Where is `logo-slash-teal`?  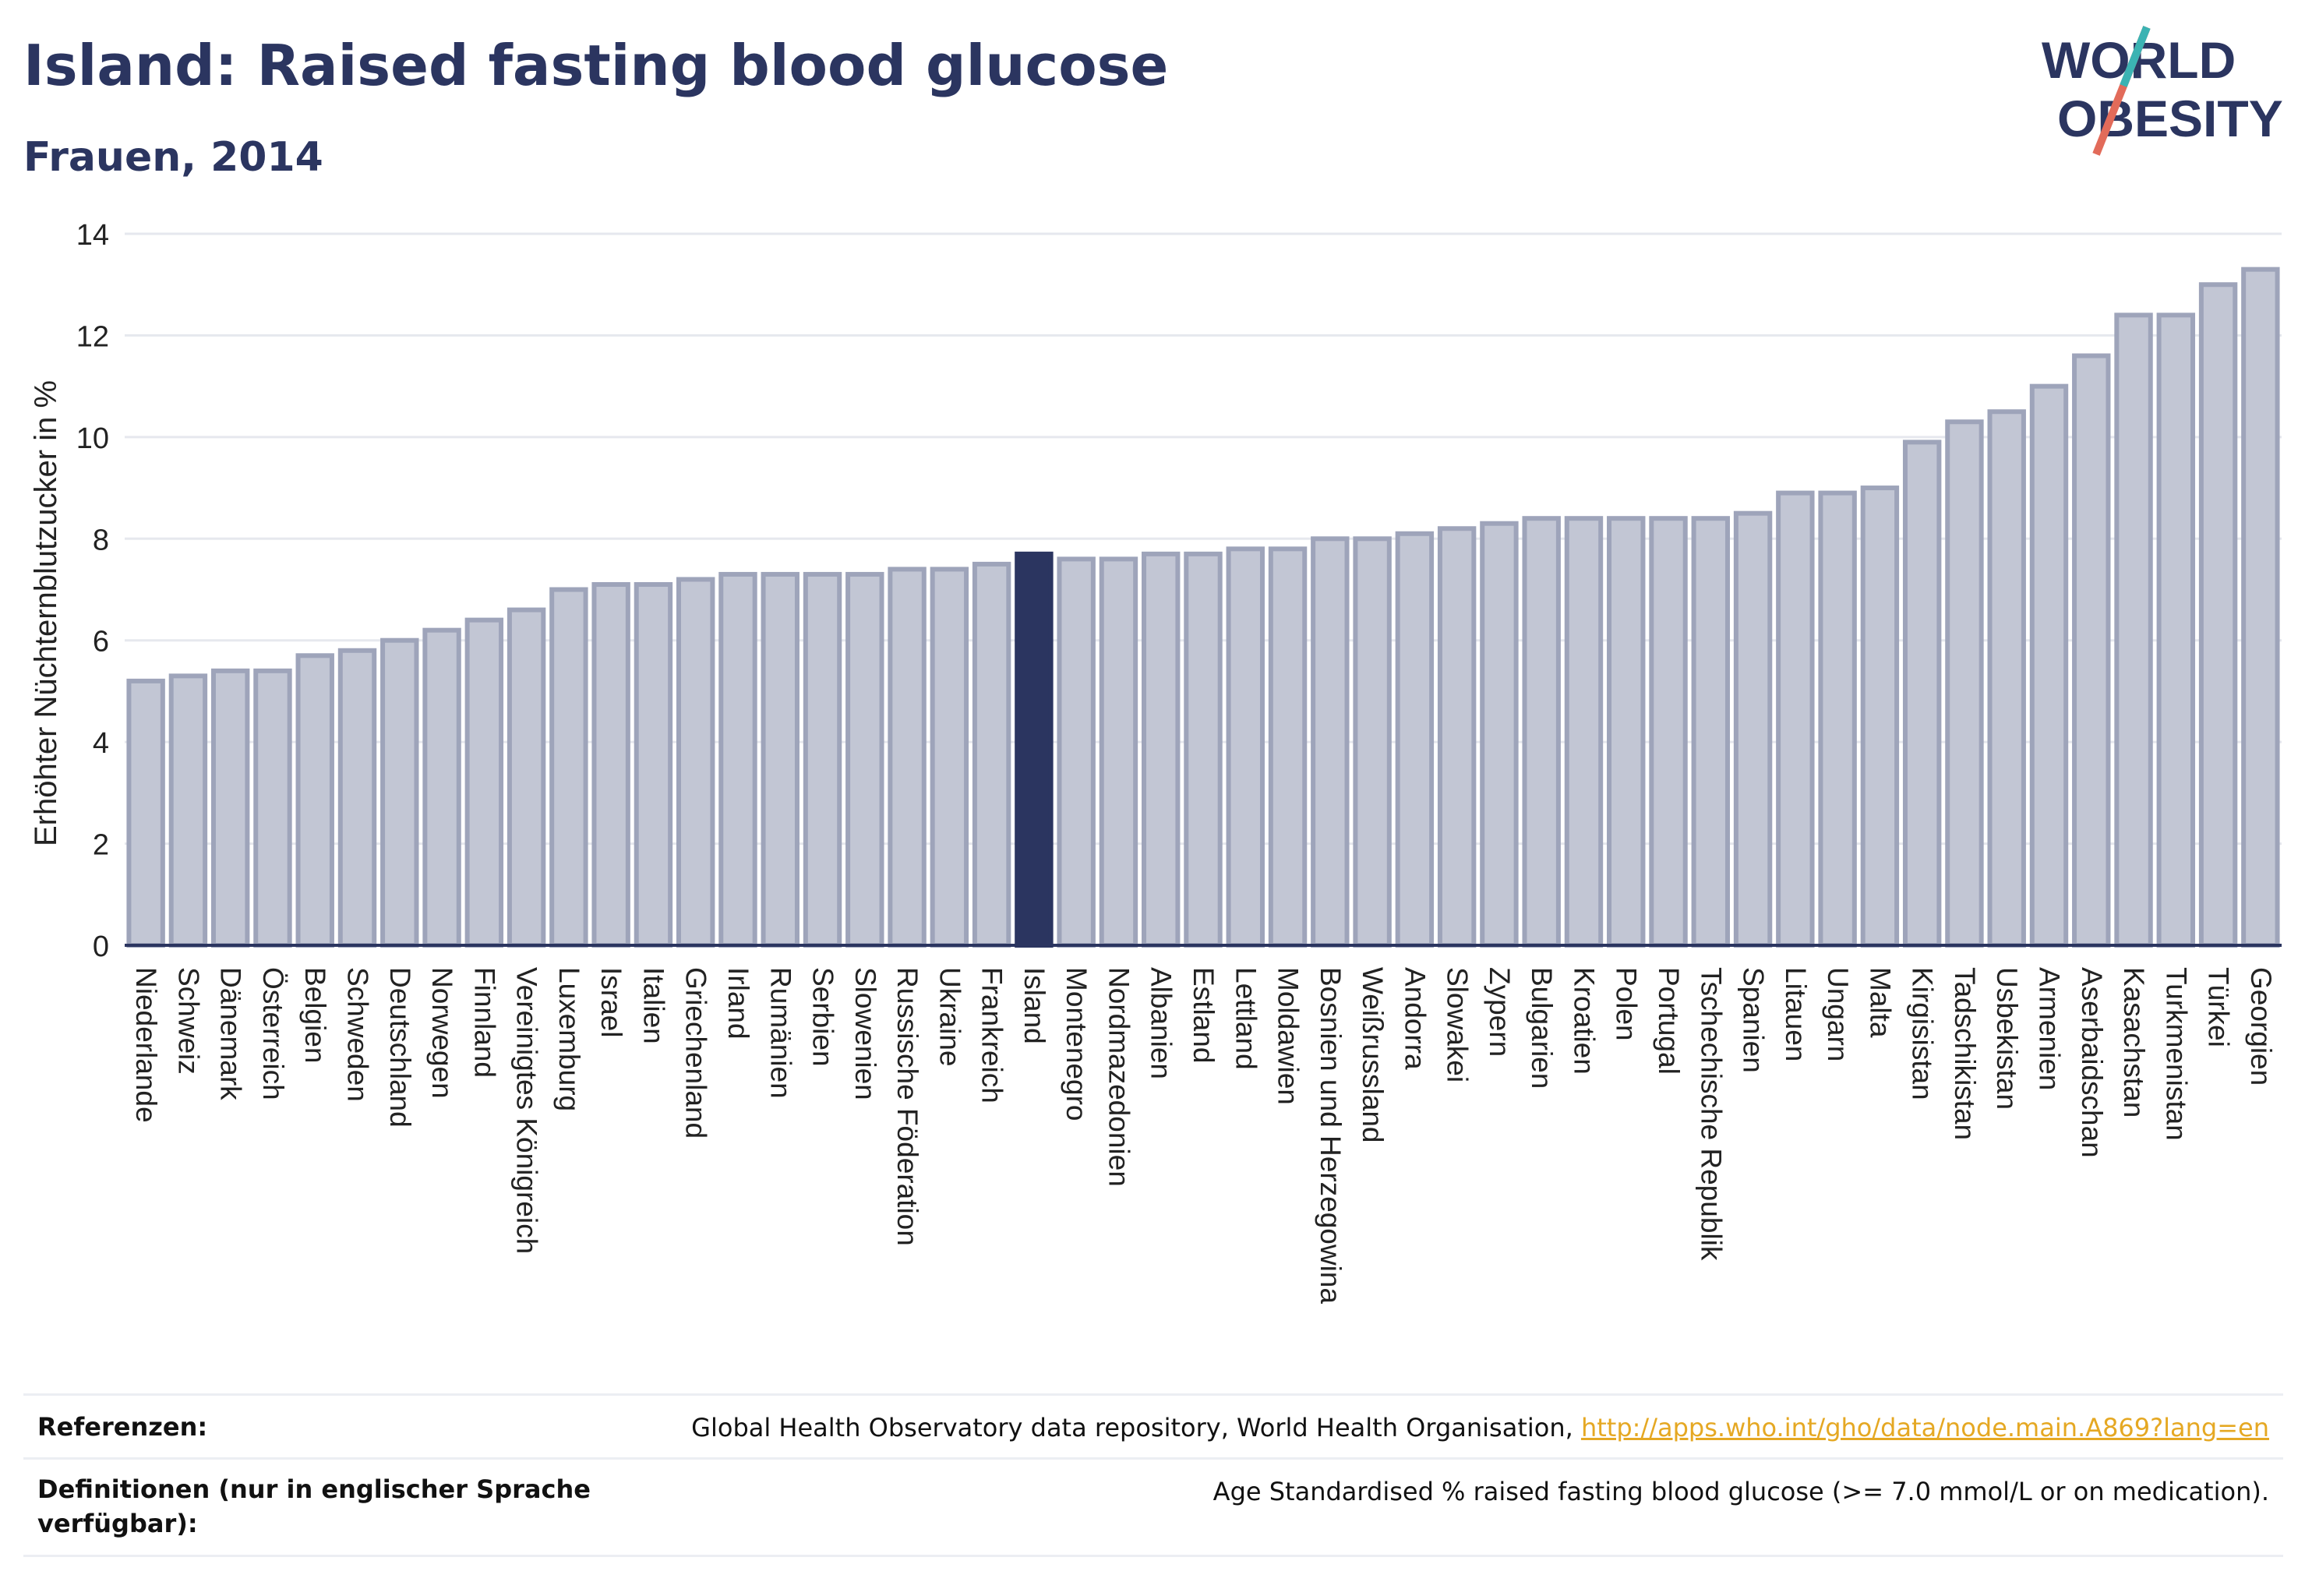
logo-slash-teal is located at coordinates (2135, 56).